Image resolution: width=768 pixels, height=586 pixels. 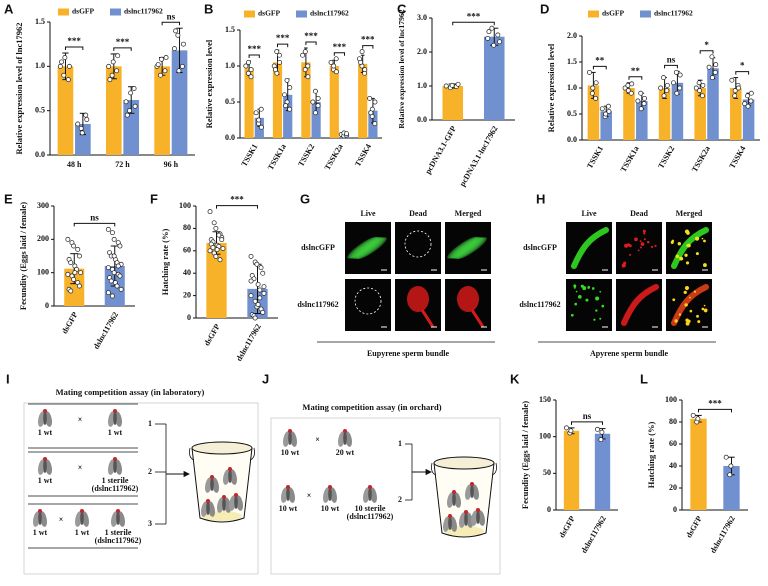 I want to click on x-tick-label: 48 h, so click(x=74, y=164).